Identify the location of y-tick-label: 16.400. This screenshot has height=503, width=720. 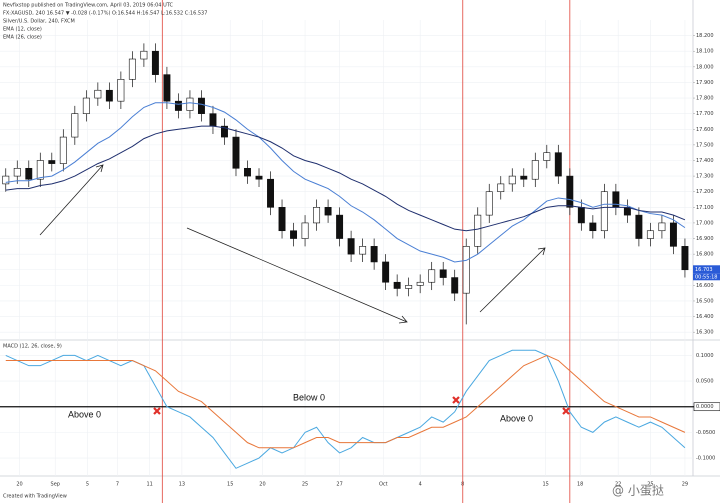
(705, 317).